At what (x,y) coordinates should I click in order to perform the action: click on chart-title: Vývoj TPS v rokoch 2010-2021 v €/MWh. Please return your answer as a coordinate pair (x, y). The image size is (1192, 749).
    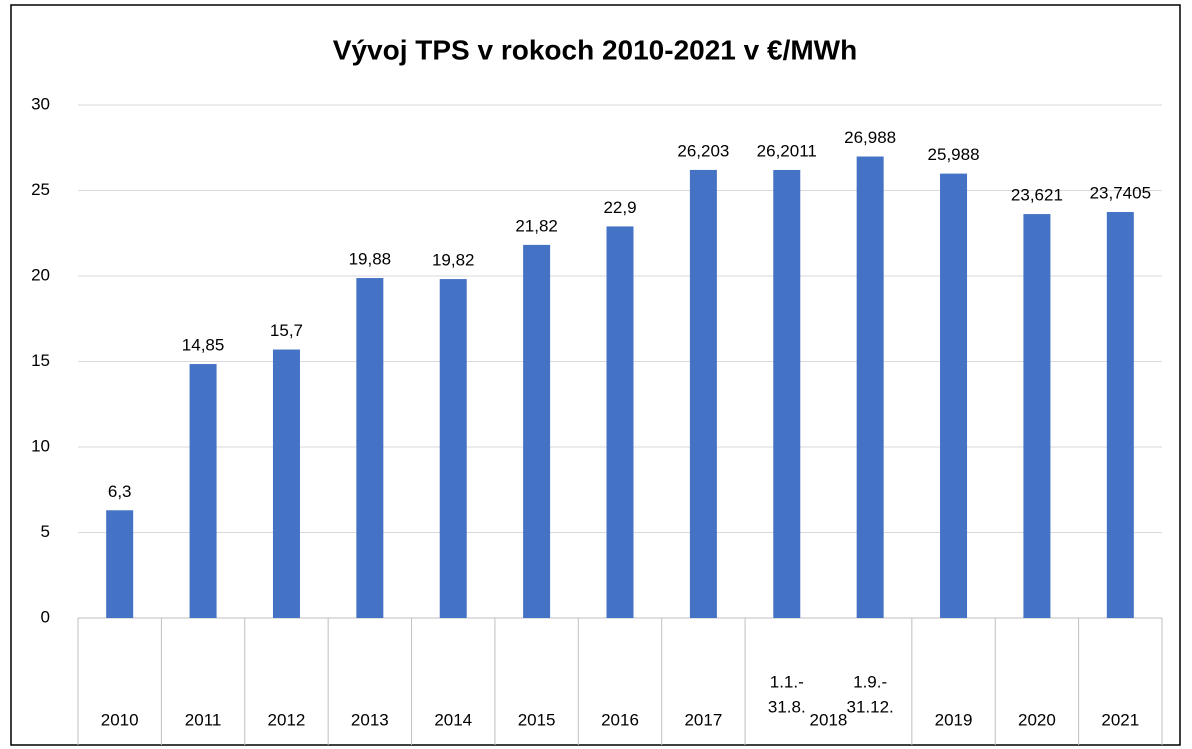
    Looking at the image, I should click on (595, 49).